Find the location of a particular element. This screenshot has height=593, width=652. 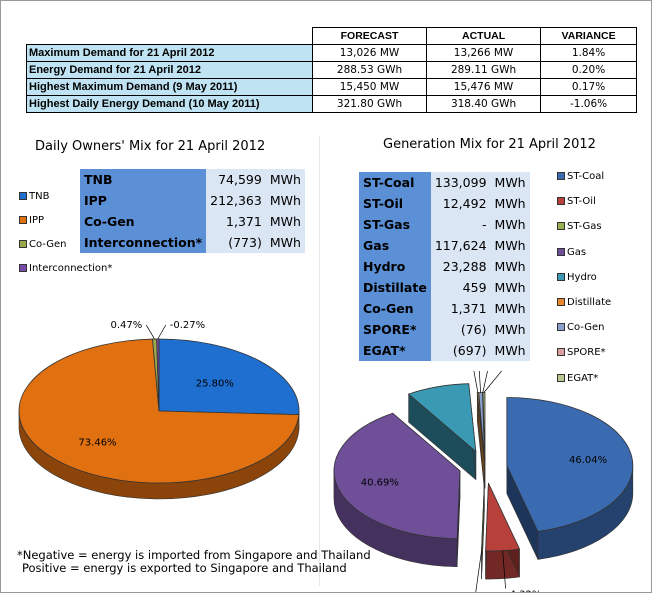

legend-item: Hydro is located at coordinates (577, 277).